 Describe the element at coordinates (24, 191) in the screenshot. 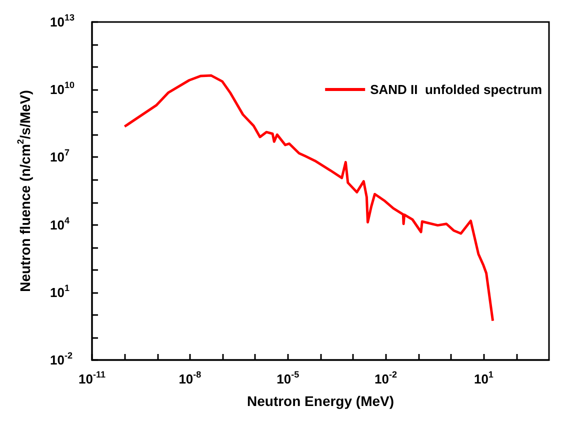

I see `y-axis-title: Neutron fluence (n/cm2/s/MeV)` at that location.